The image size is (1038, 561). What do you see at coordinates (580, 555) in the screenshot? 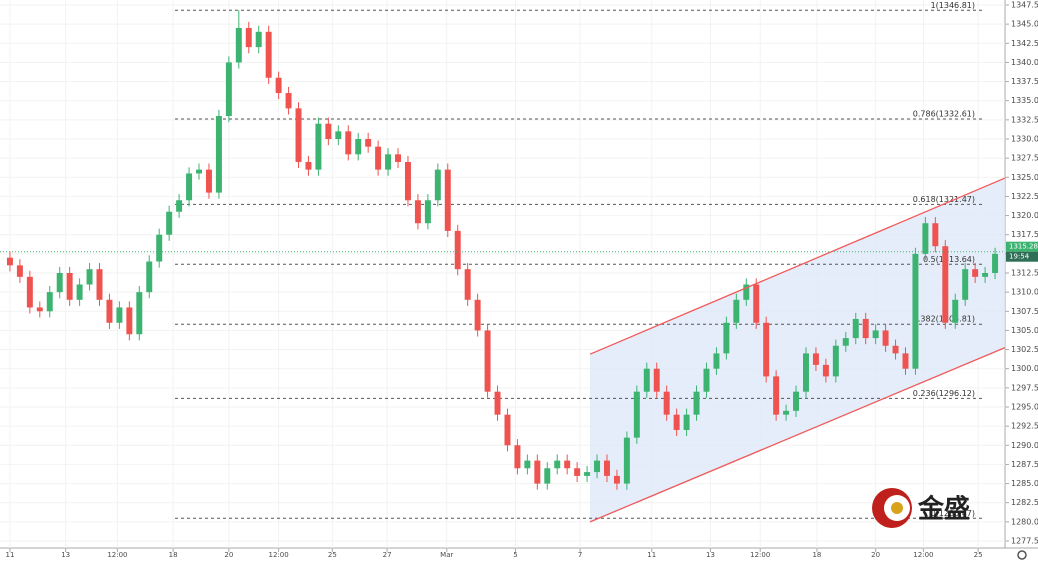
I see `x-tick-label: 7` at bounding box center [580, 555].